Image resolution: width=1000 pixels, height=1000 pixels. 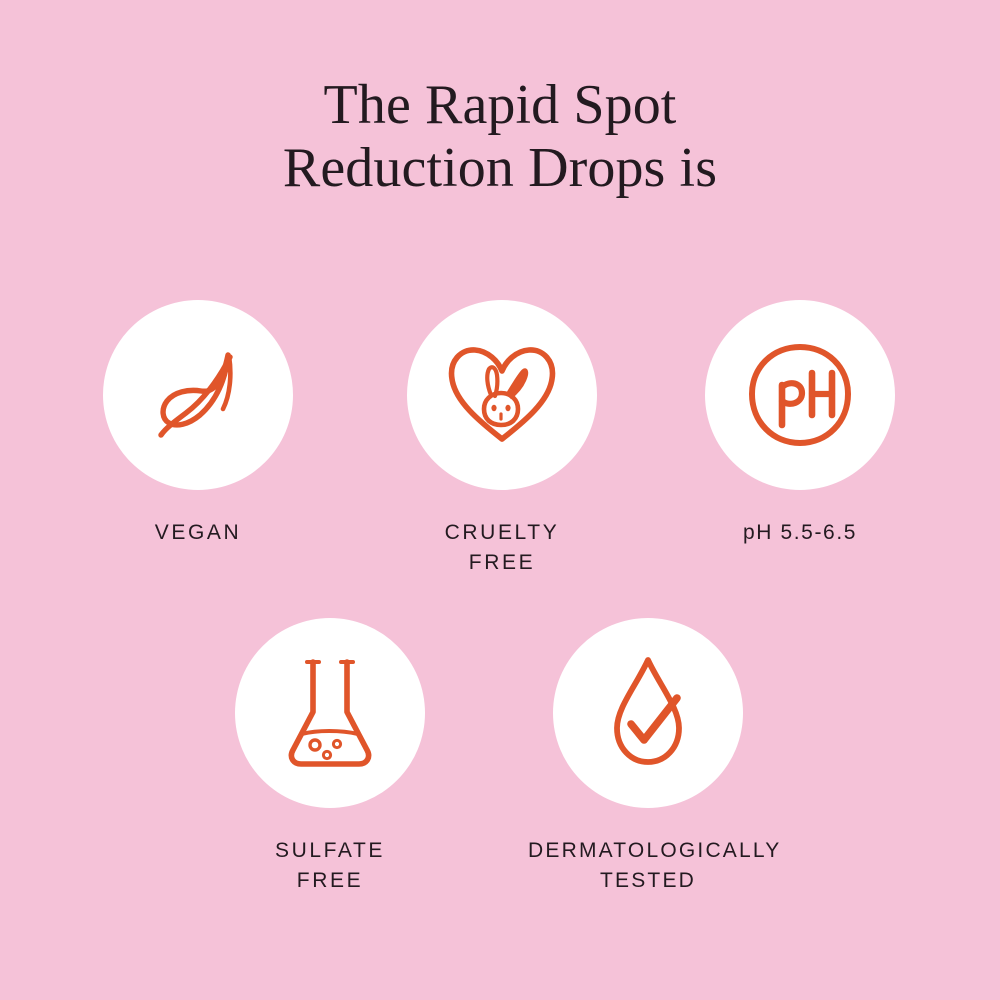 I want to click on badge-dermatologically-tested: DERMATOLOGICALLY TESTED, so click(x=655, y=757).